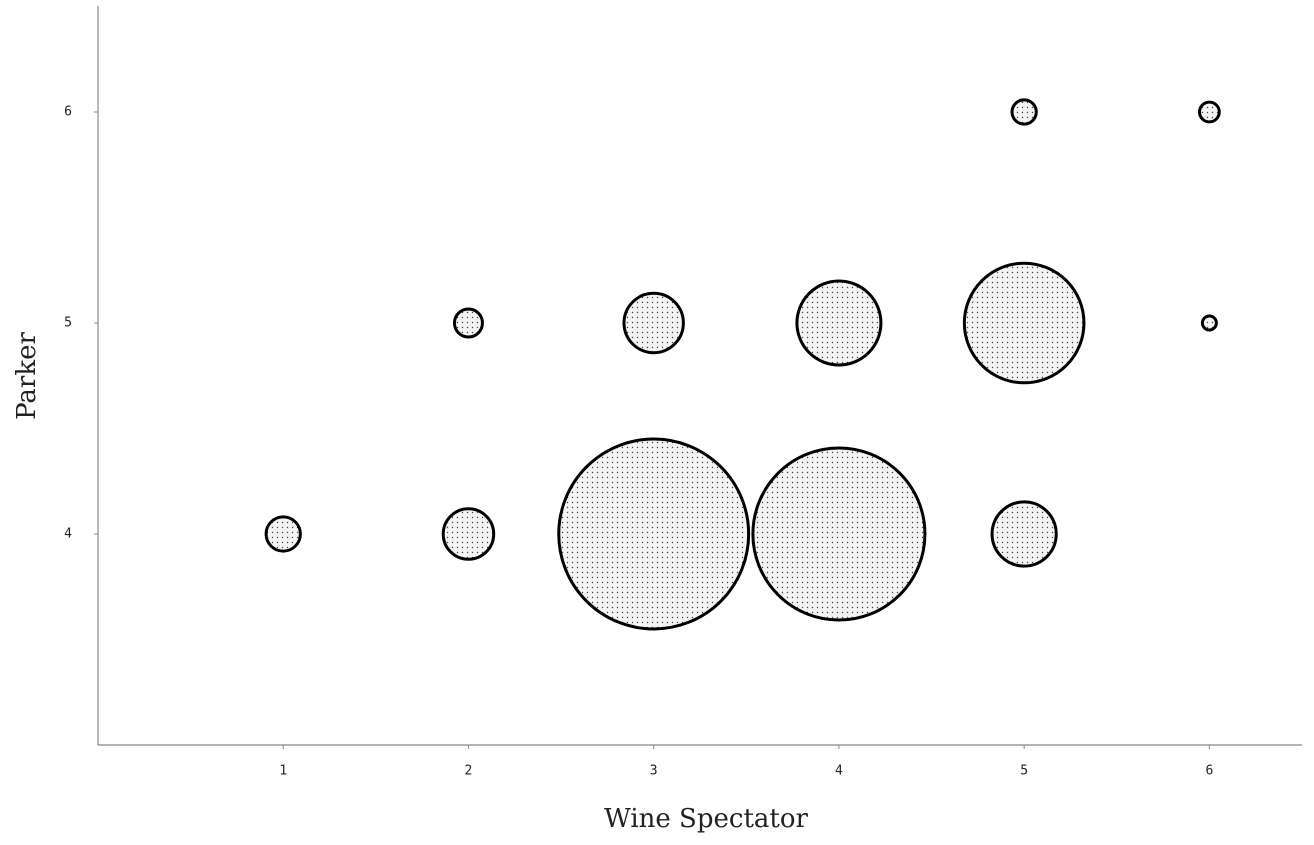  Describe the element at coordinates (839, 771) in the screenshot. I see `x-tick-label: 4` at that location.